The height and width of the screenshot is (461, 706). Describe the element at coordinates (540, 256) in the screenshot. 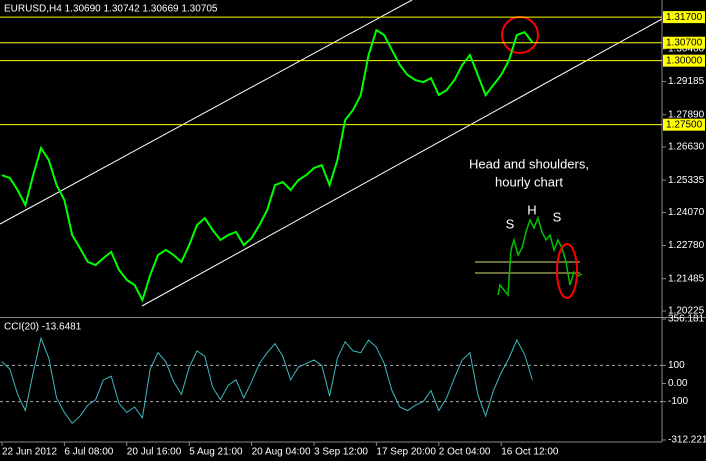

I see `inset-chart` at that location.